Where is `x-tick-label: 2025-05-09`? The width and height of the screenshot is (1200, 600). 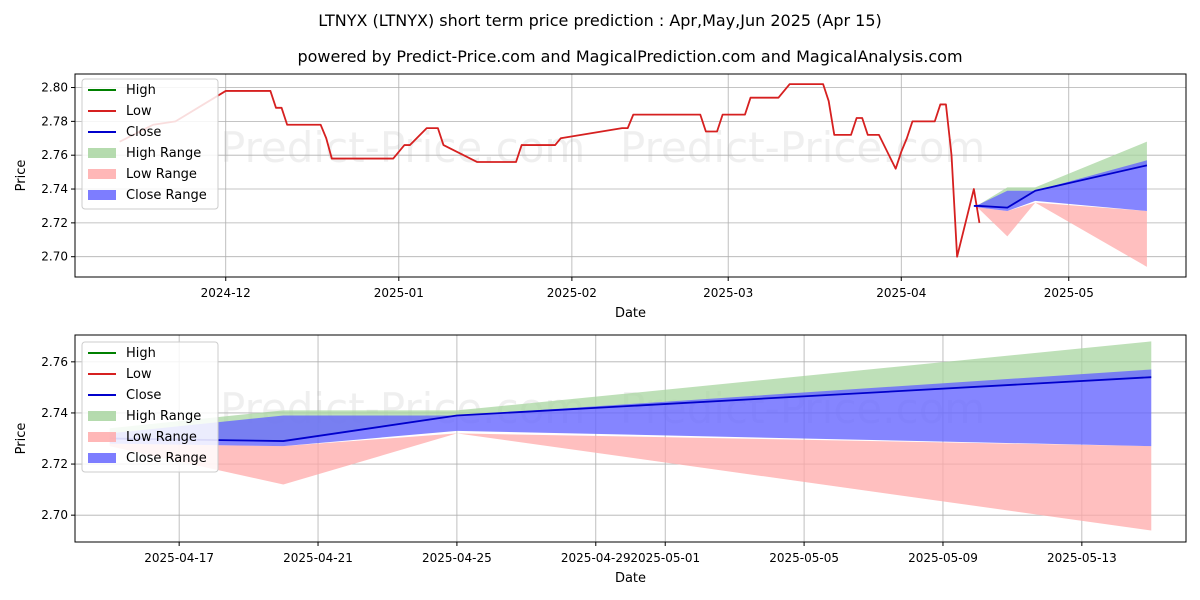
x-tick-label: 2025-05-09 is located at coordinates (943, 558).